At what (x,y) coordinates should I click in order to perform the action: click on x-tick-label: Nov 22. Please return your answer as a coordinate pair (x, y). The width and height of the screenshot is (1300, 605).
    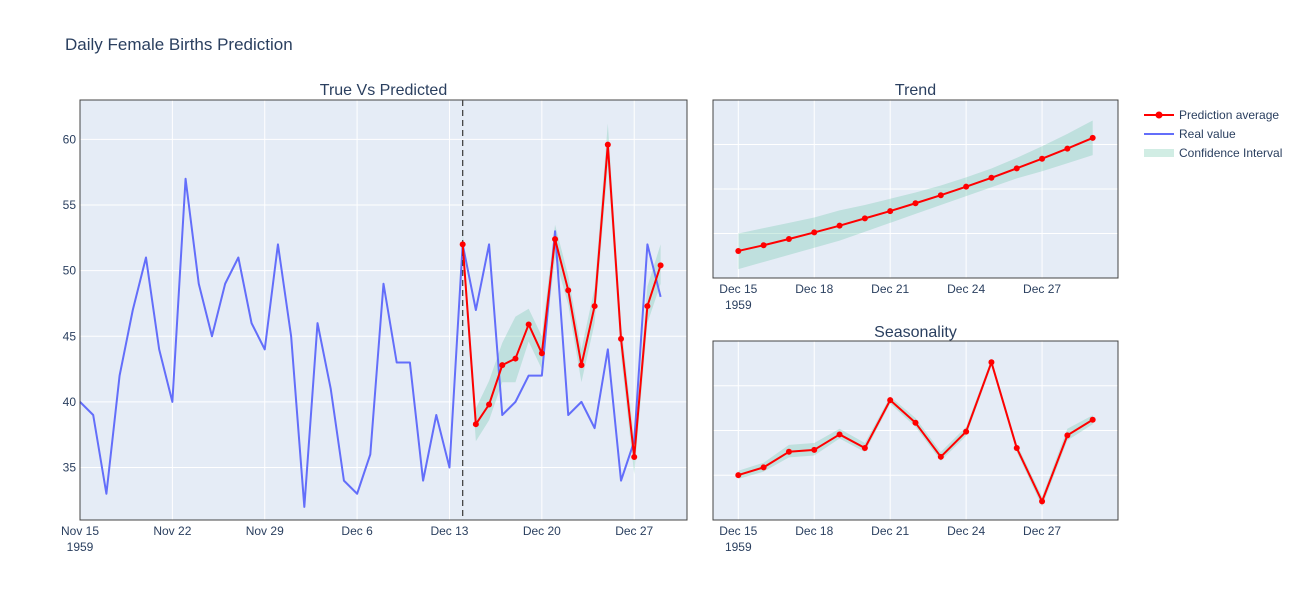
    Looking at the image, I should click on (172, 531).